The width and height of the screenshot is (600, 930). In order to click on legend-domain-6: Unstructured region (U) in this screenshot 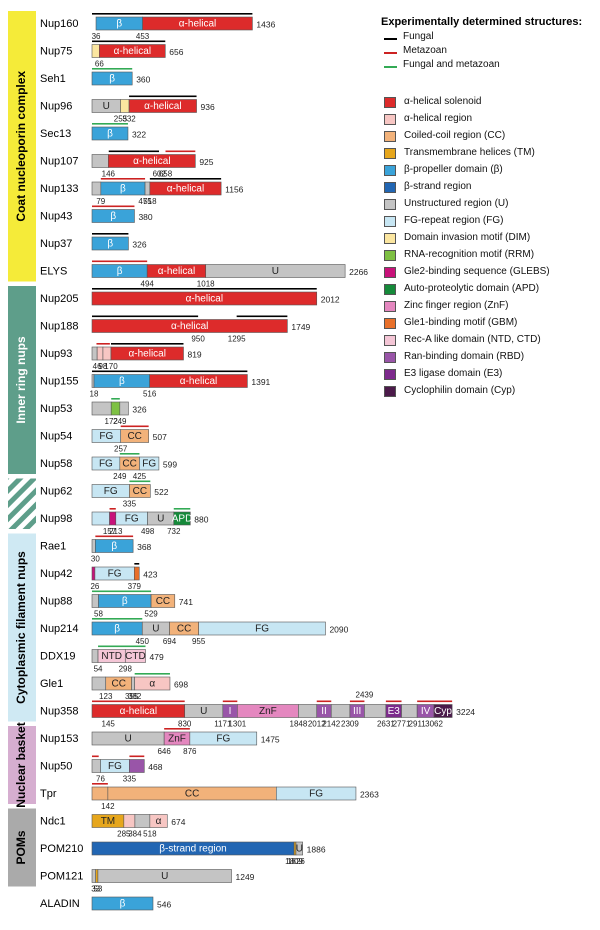, I will do `click(488, 205)`.